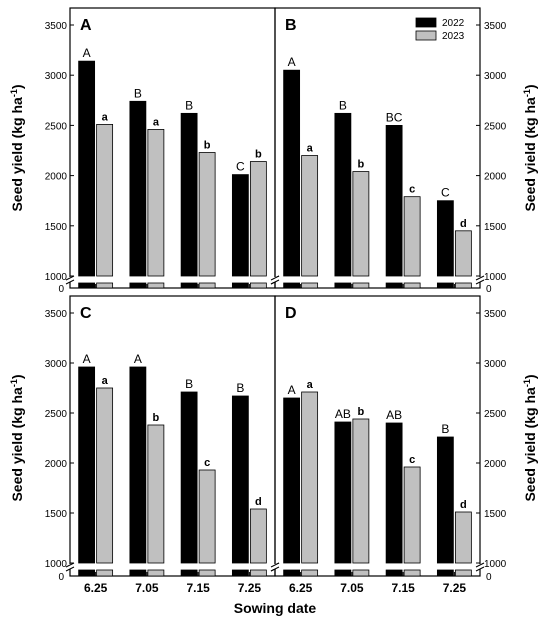  I want to click on y-axis-title-bottom-left: Seed yield (kg ha-1), so click(17, 437).